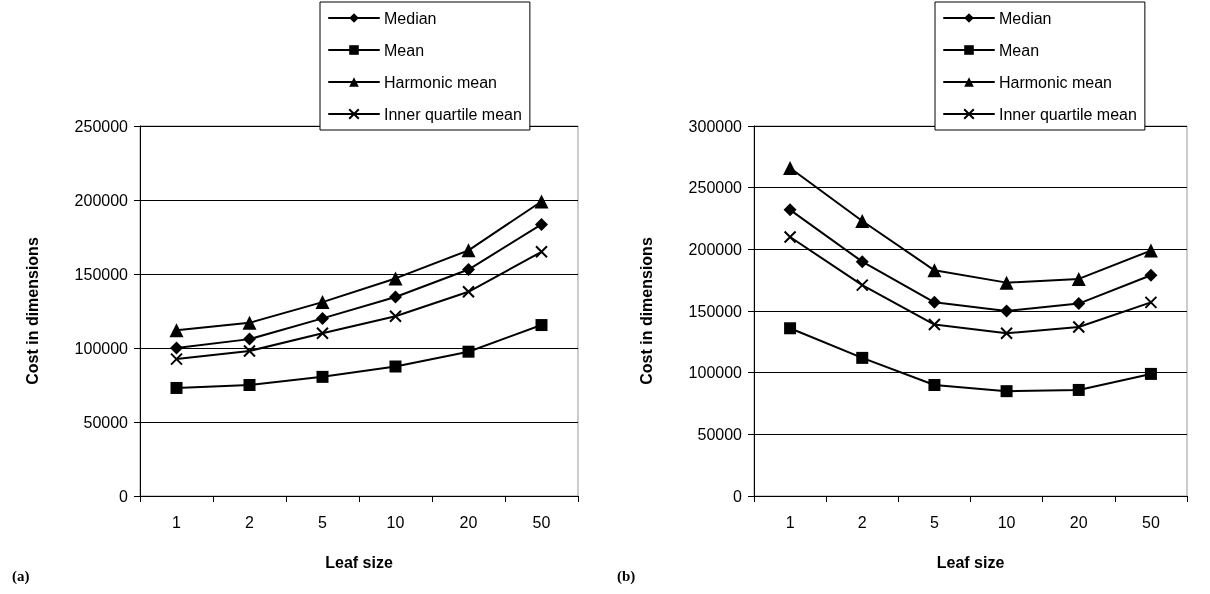 The width and height of the screenshot is (1210, 594). I want to click on text: (b), so click(626, 576).